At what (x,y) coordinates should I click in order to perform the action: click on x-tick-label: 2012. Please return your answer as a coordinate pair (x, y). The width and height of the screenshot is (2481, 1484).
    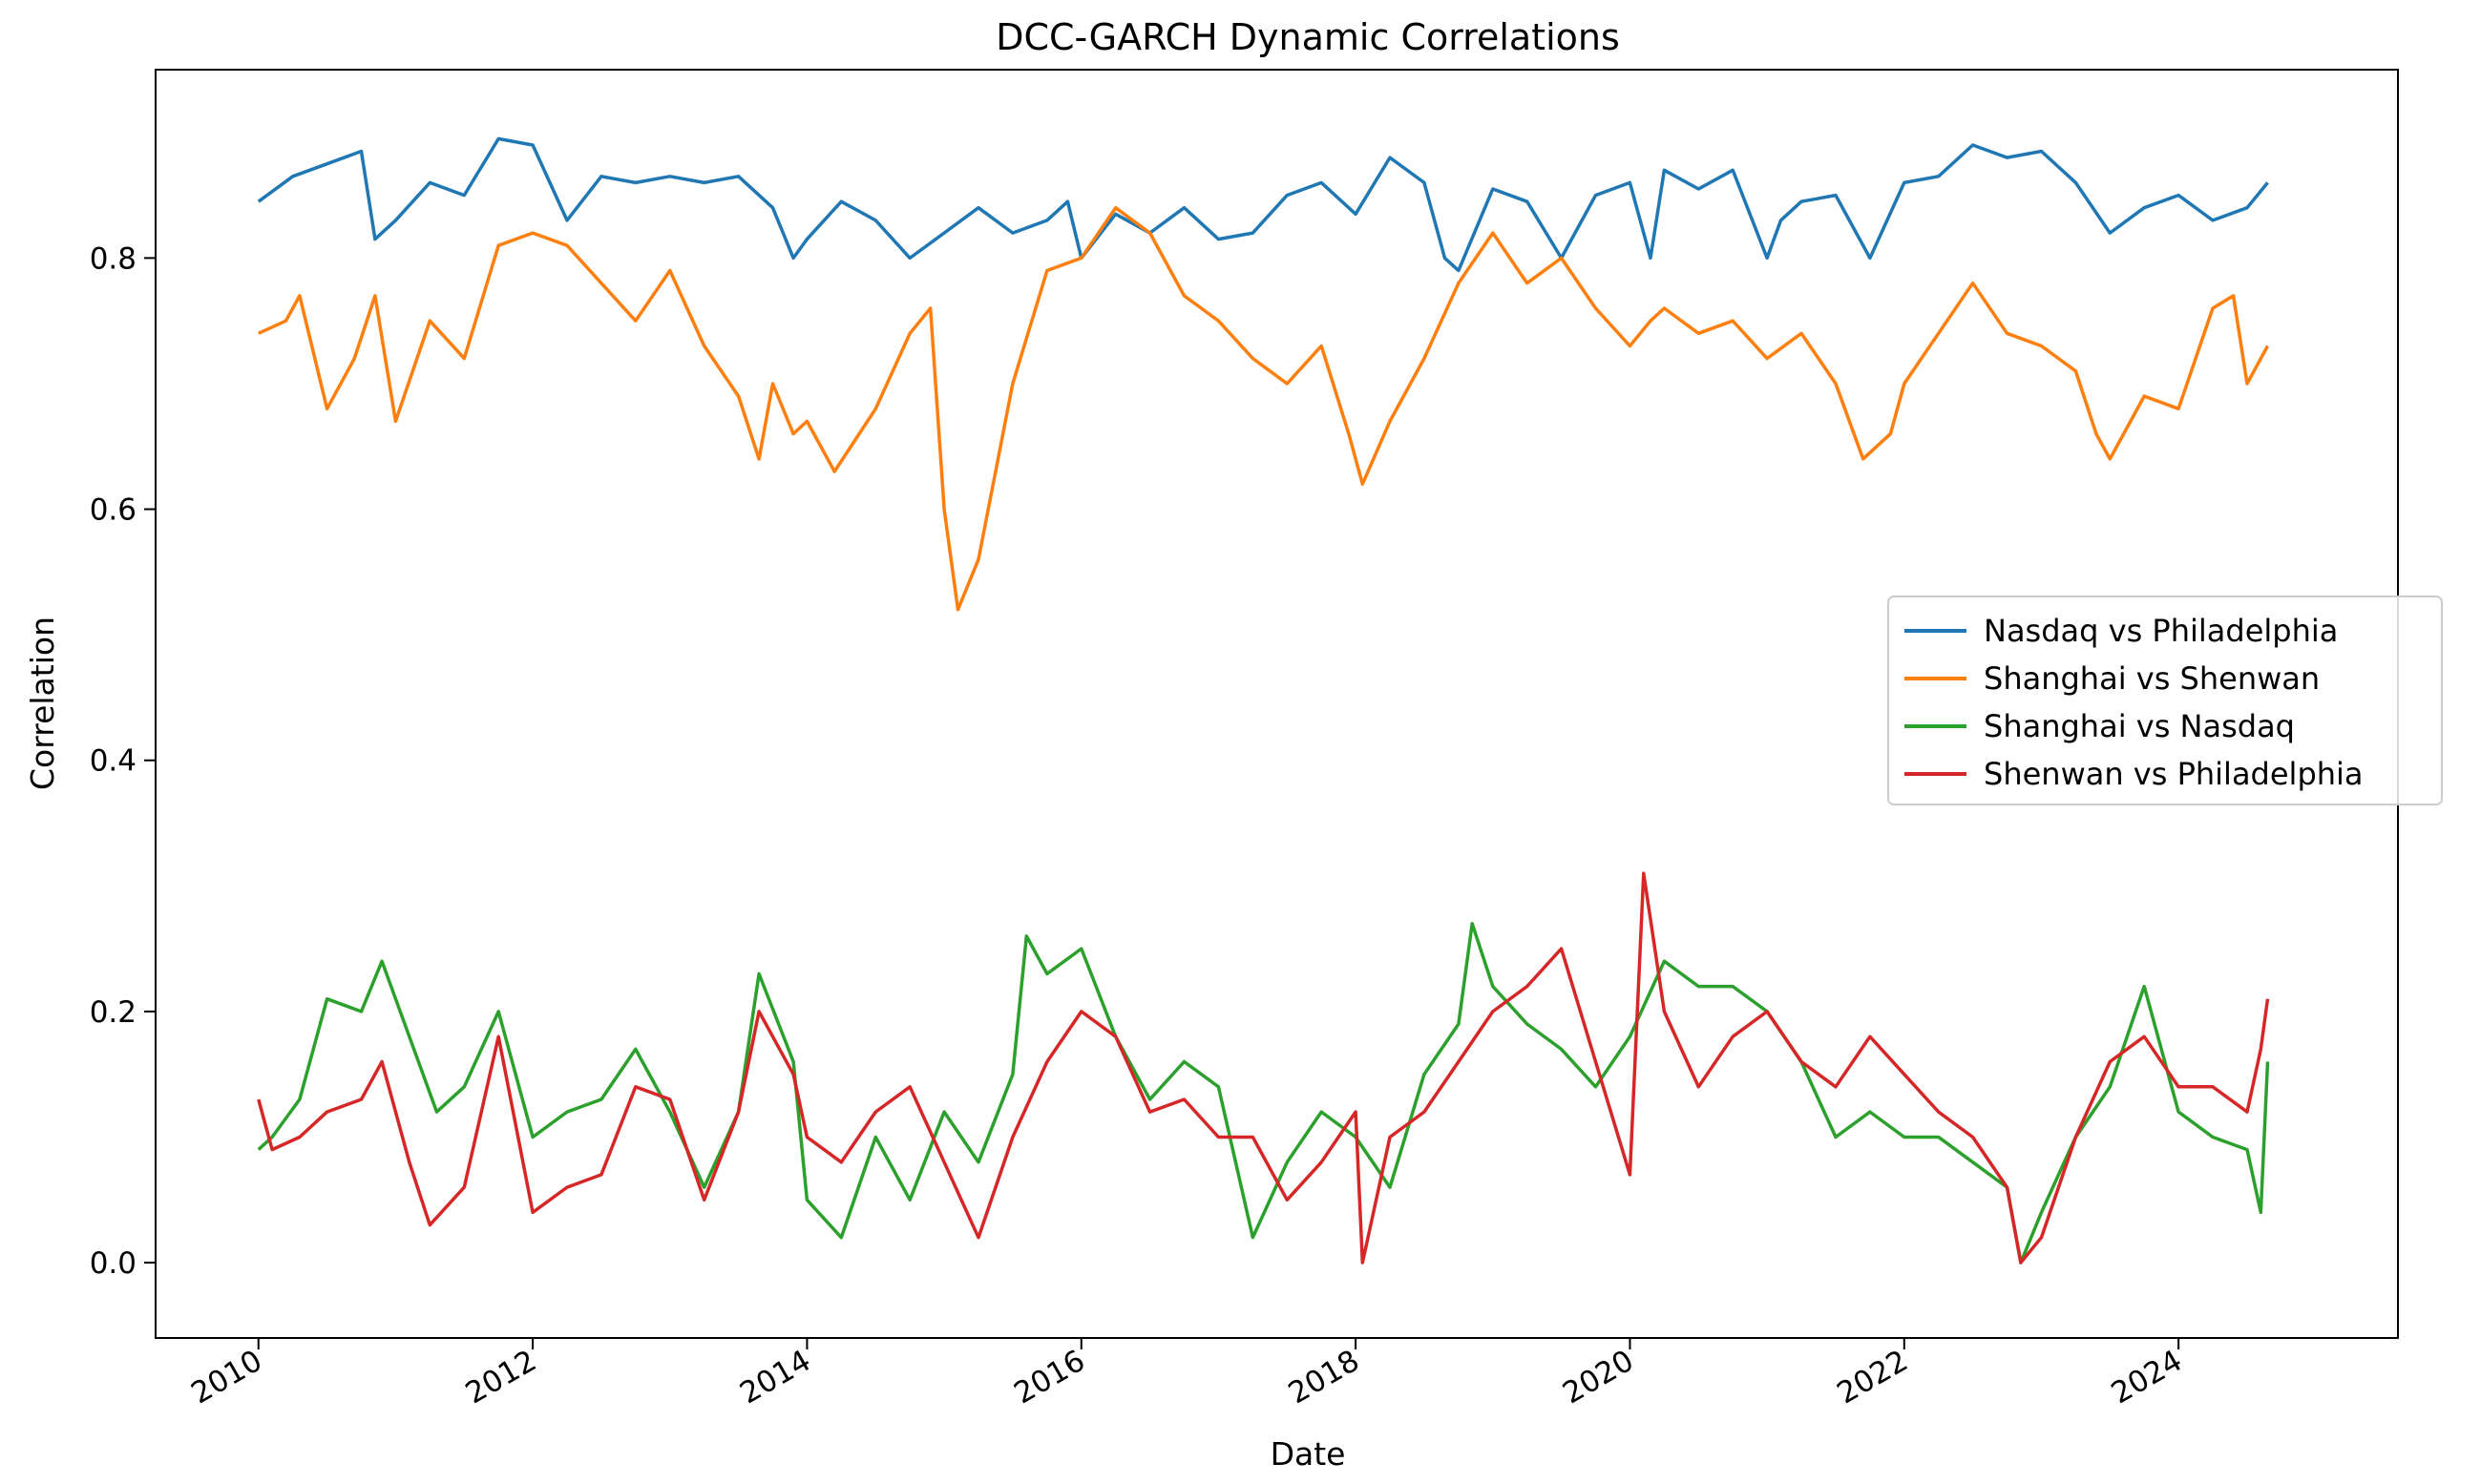
    Looking at the image, I should click on (501, 1377).